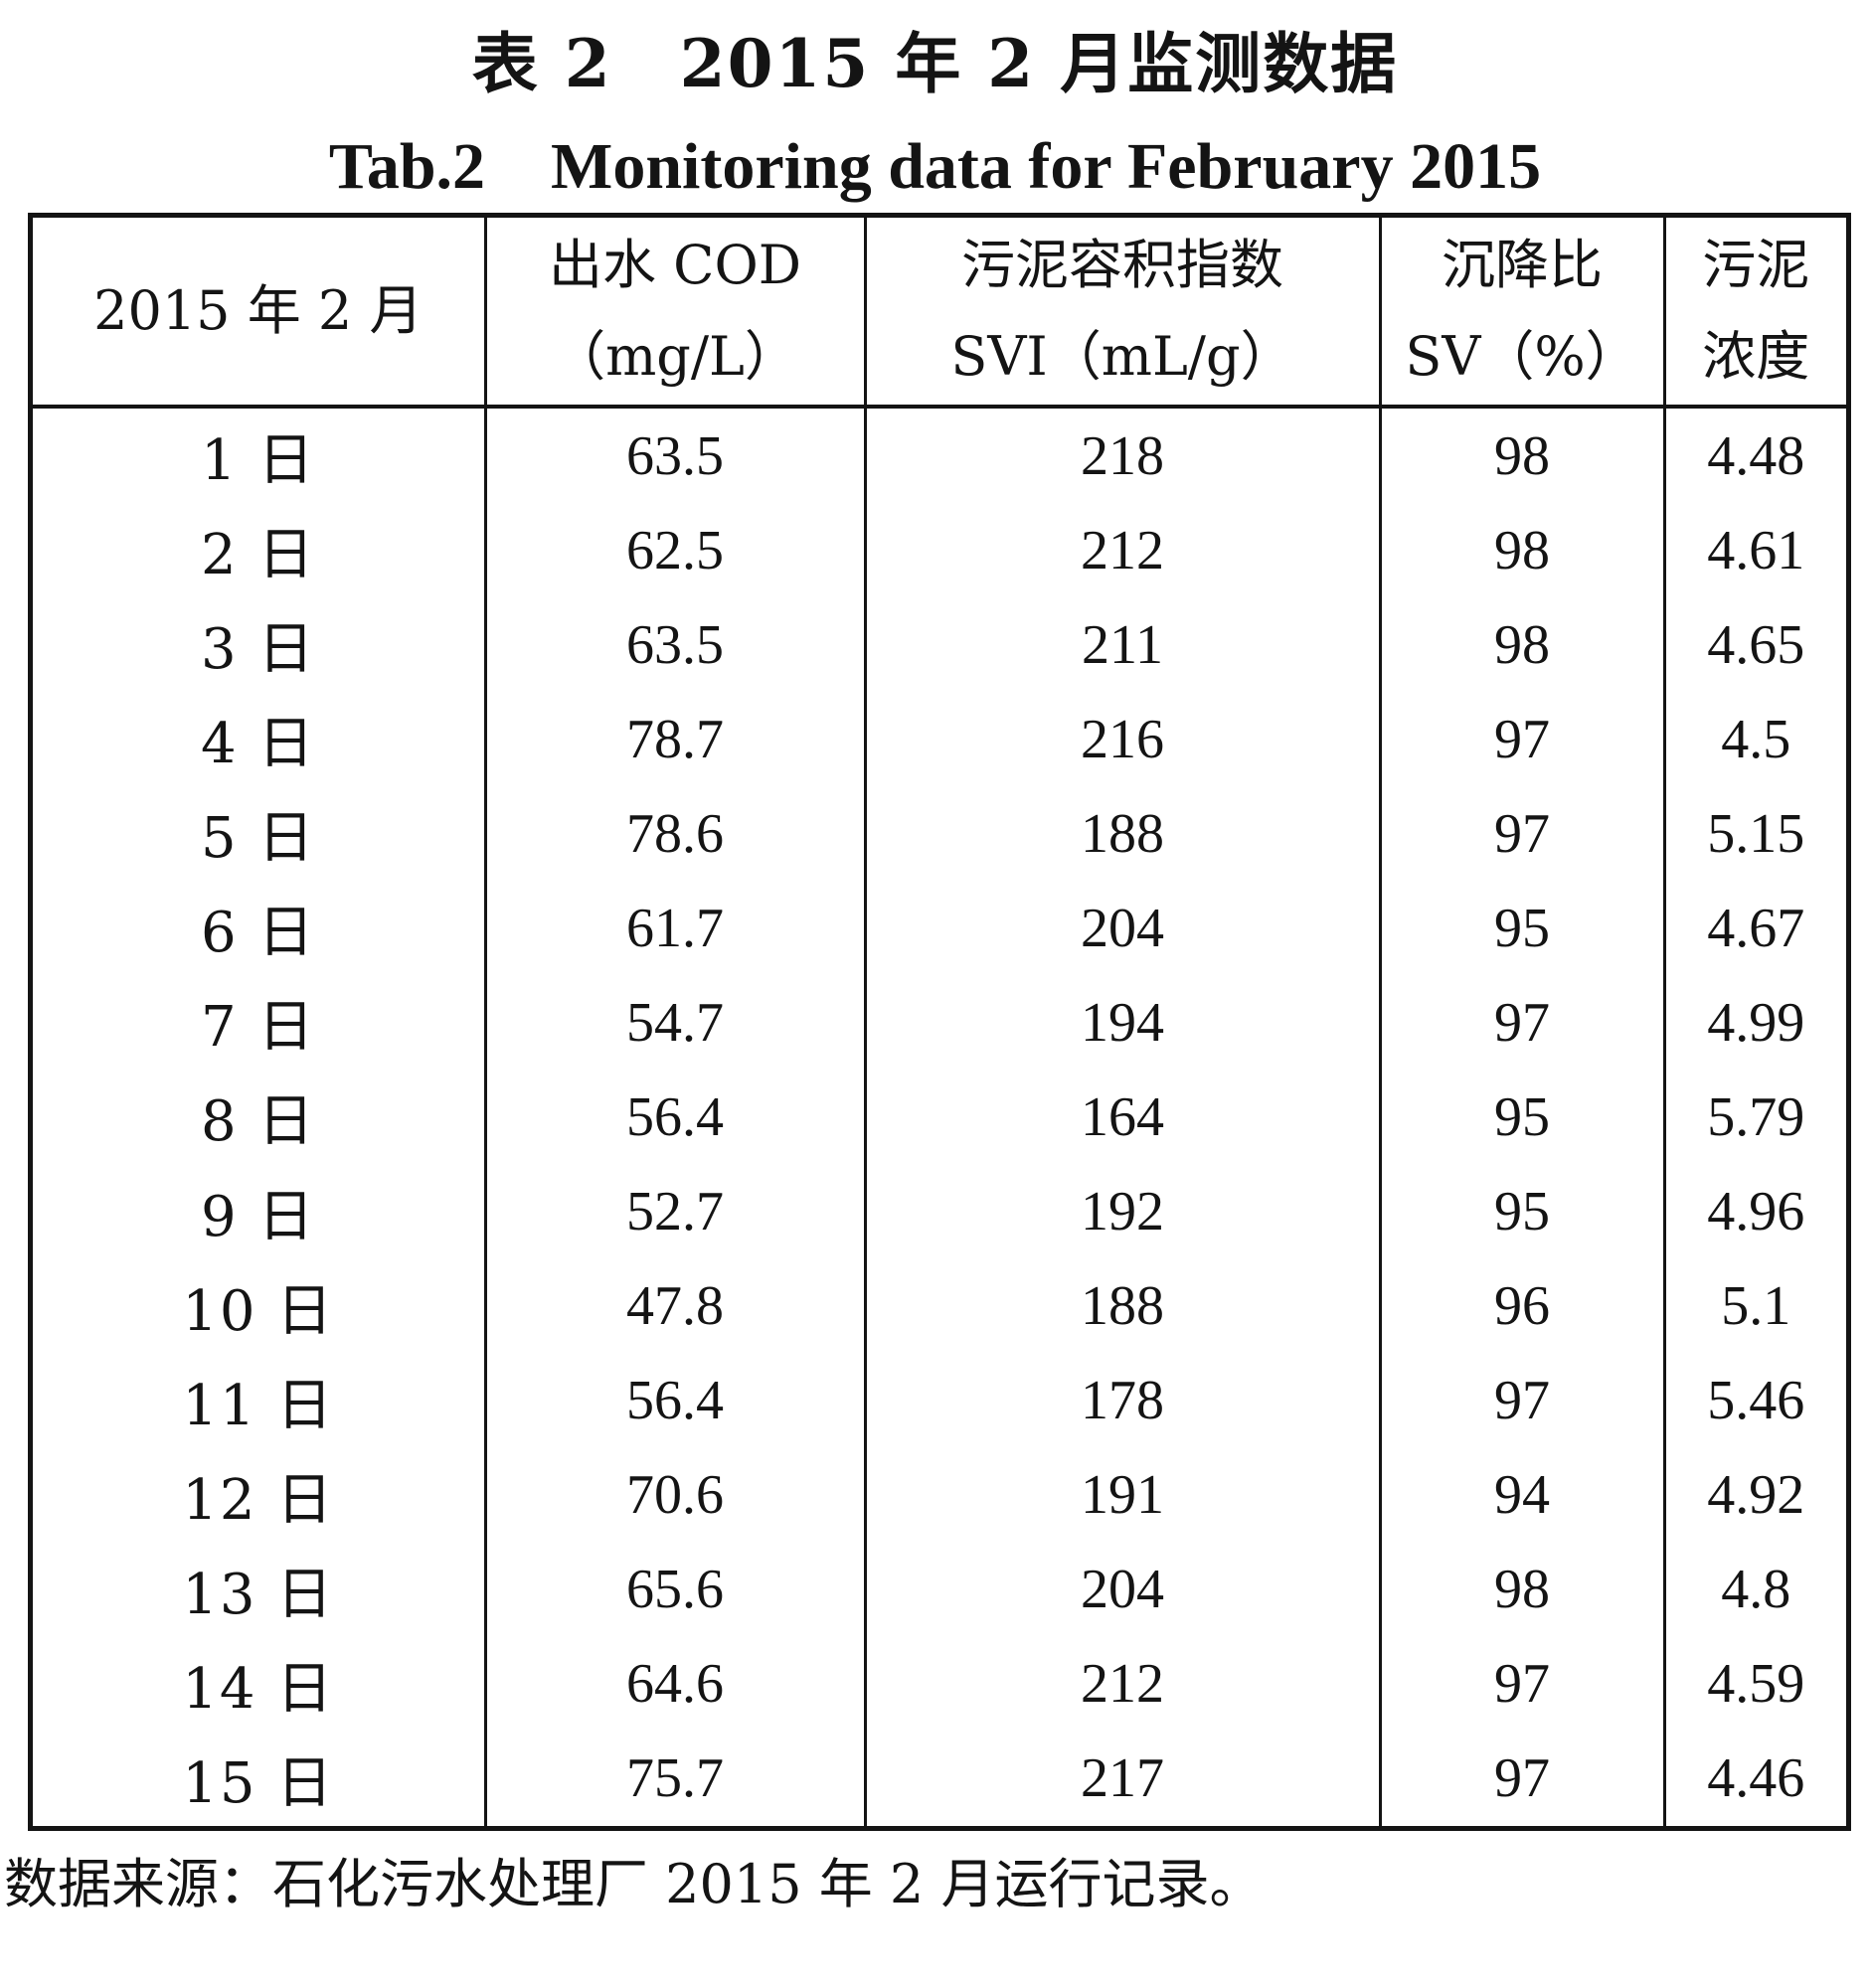 The height and width of the screenshot is (1988, 1870). Describe the element at coordinates (1754, 550) in the screenshot. I see `cell-concentration: 4.61` at that location.